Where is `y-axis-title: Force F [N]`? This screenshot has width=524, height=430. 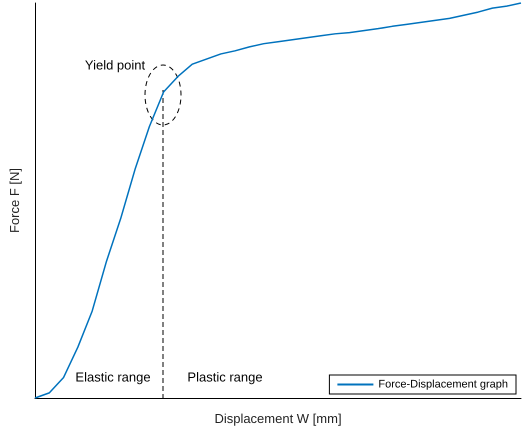
y-axis-title: Force F [N] is located at coordinates (14, 201).